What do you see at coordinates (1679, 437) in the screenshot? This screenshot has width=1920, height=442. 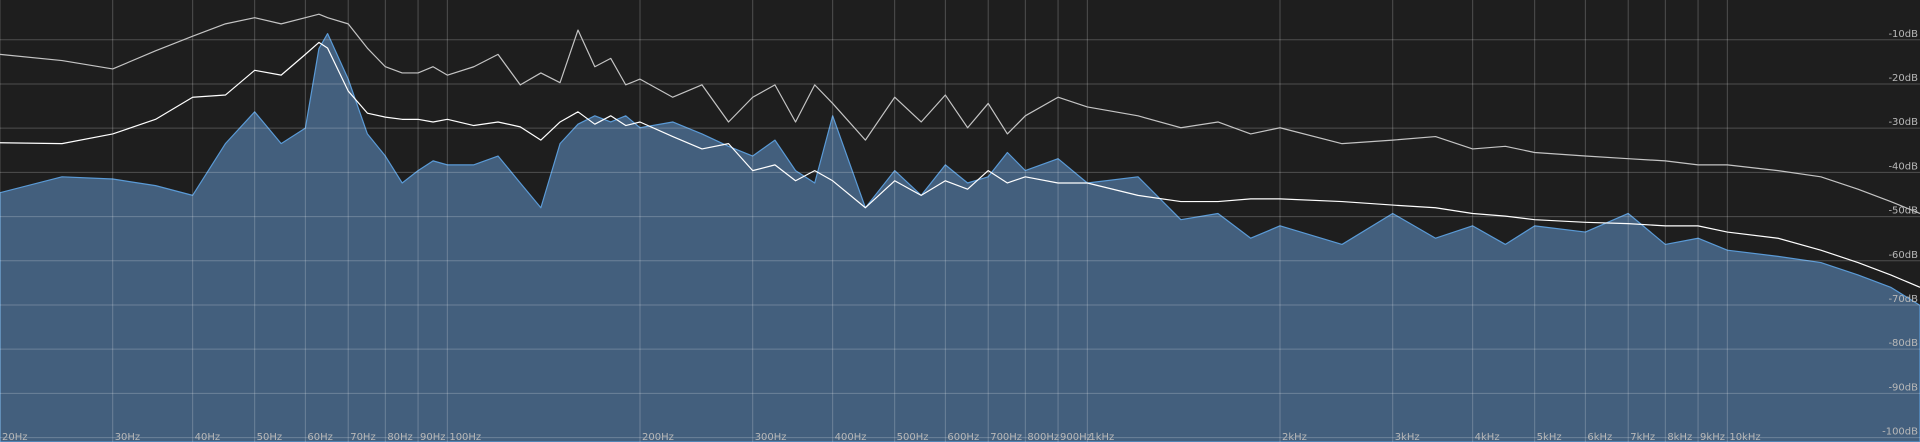 I see `x-tick-label: 8kHz` at bounding box center [1679, 437].